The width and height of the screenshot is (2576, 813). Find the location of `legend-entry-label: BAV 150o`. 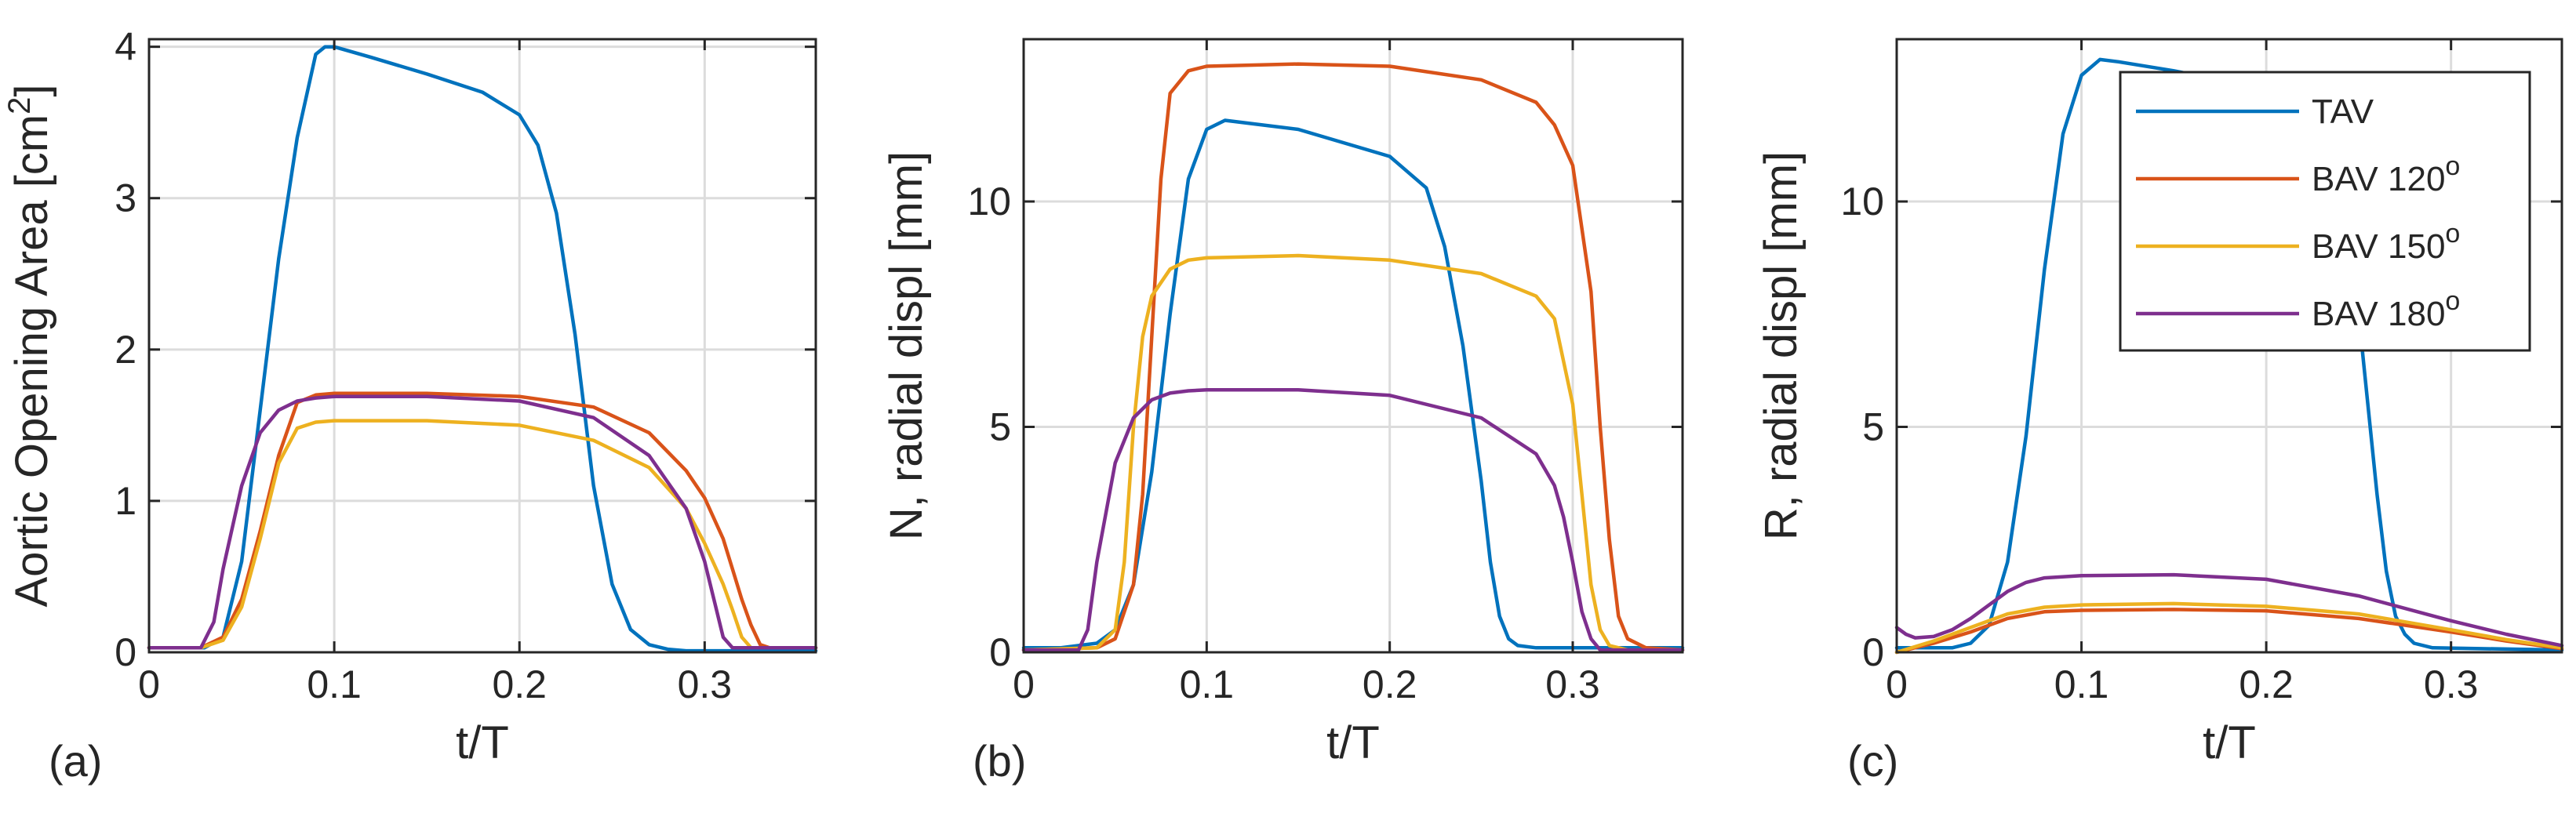

legend-entry-label: BAV 150o is located at coordinates (2386, 242).